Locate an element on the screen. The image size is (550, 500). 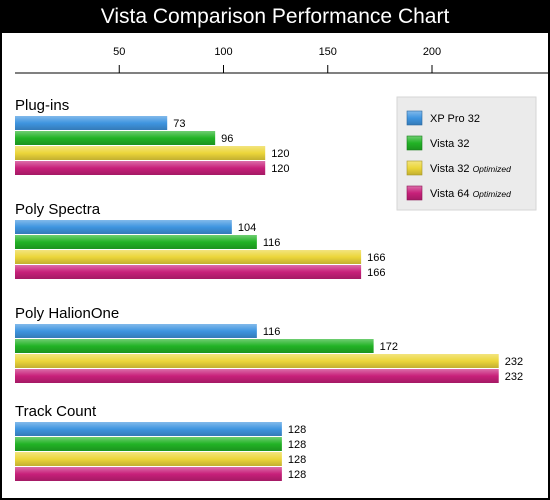
x-tick-label-150: 150 is located at coordinates (328, 52).